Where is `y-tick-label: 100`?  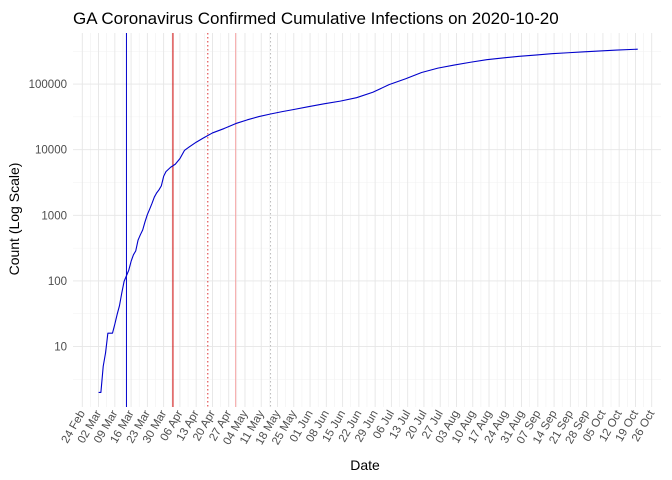
y-tick-label: 100 is located at coordinates (57, 282).